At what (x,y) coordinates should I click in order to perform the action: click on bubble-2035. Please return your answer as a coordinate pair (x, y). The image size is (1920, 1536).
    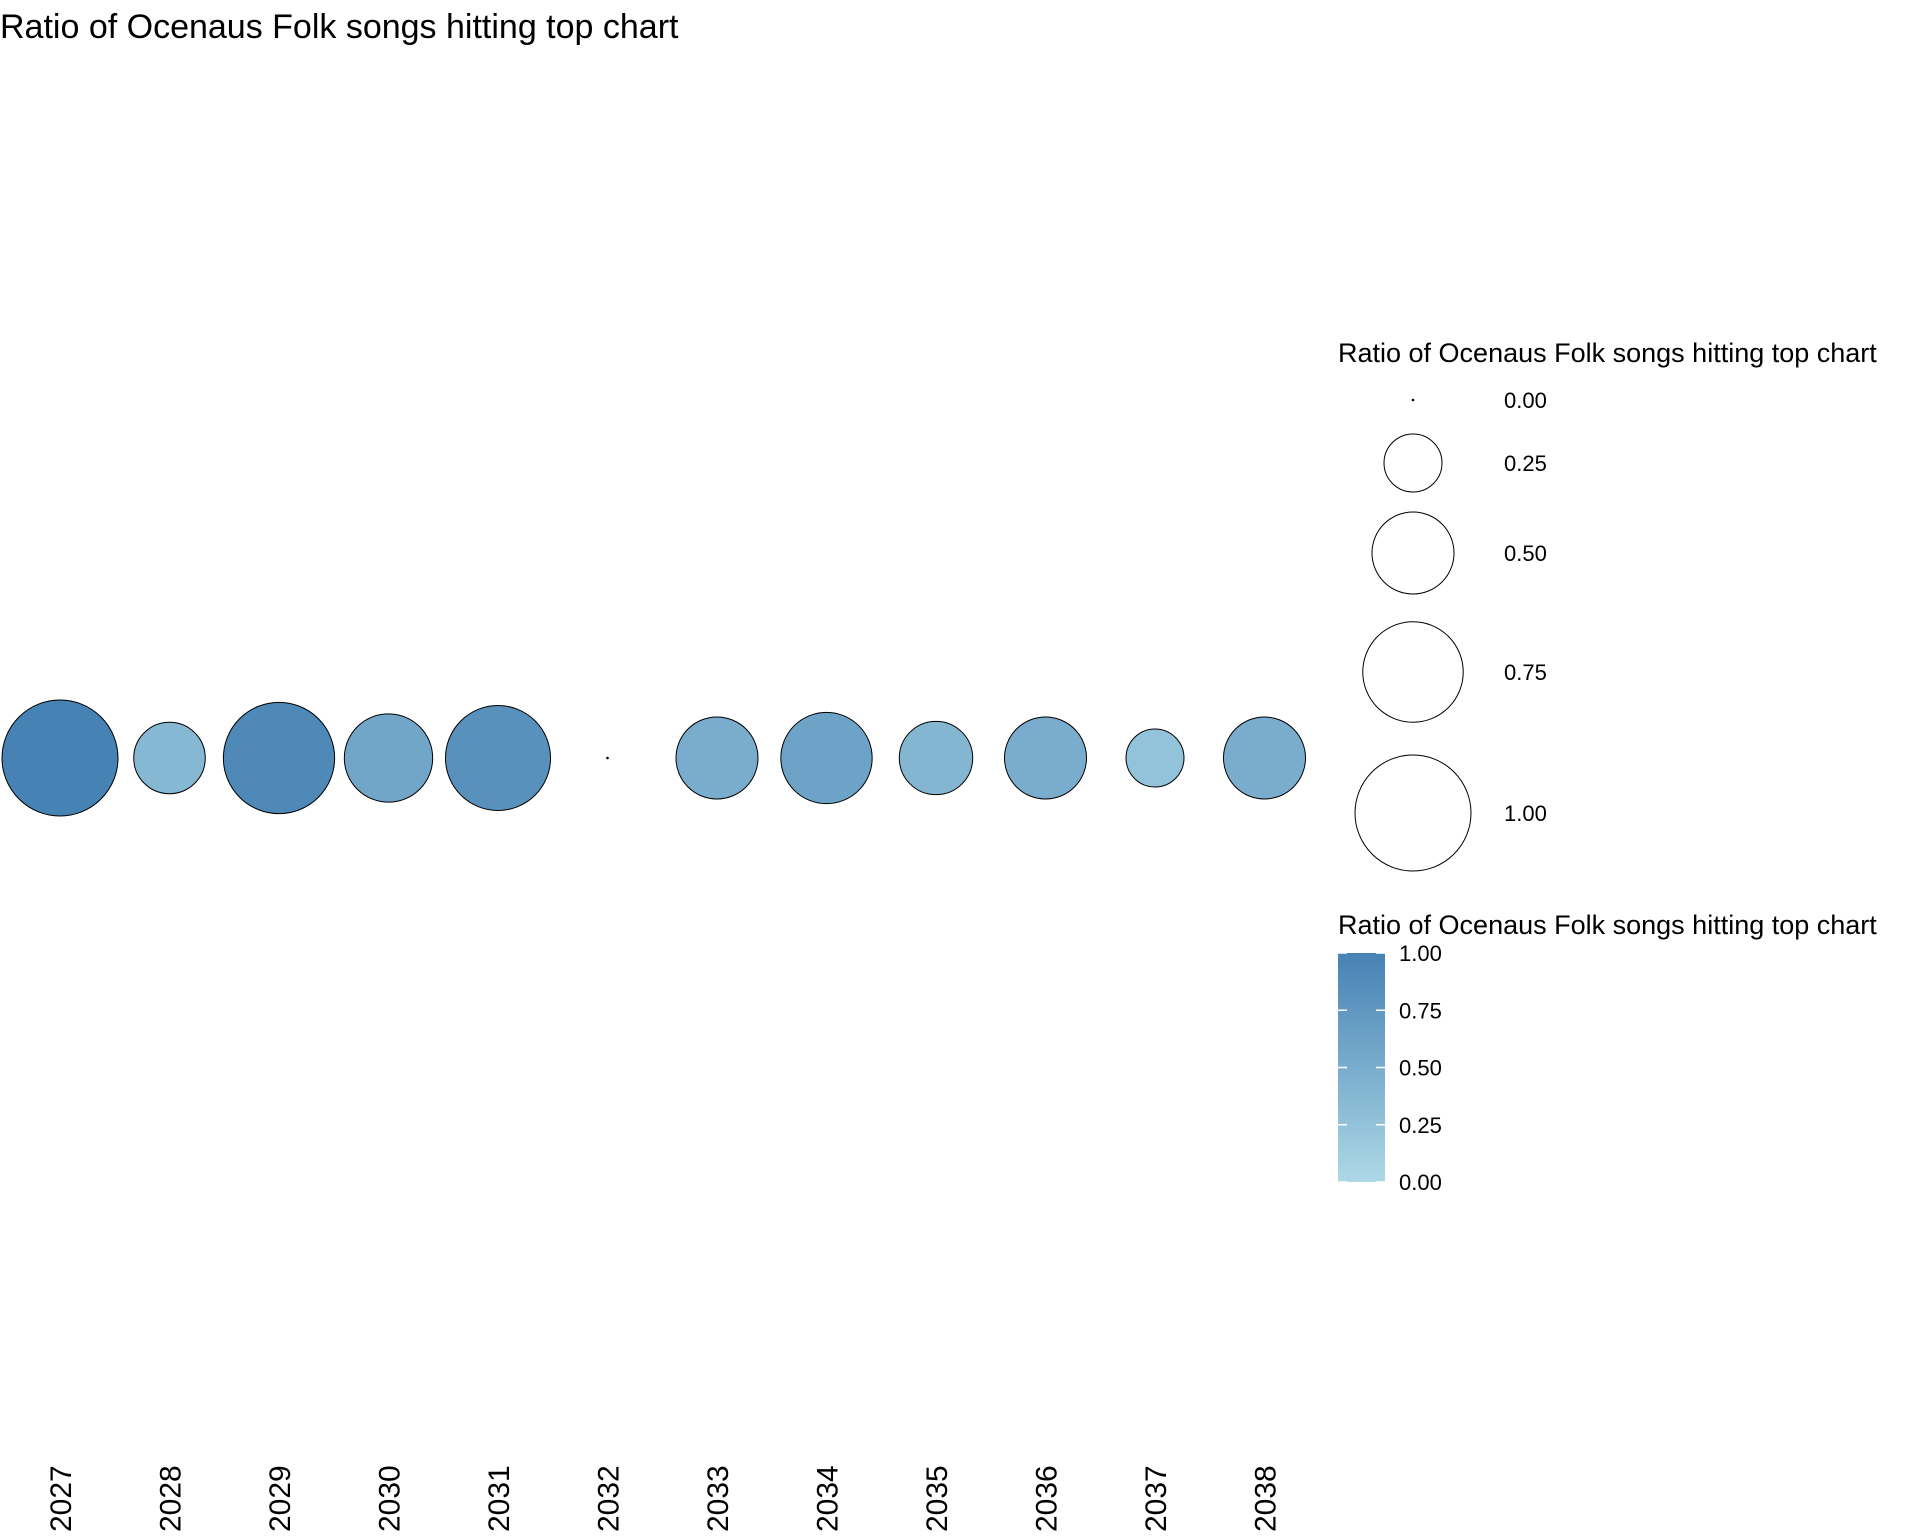
    Looking at the image, I should click on (936, 758).